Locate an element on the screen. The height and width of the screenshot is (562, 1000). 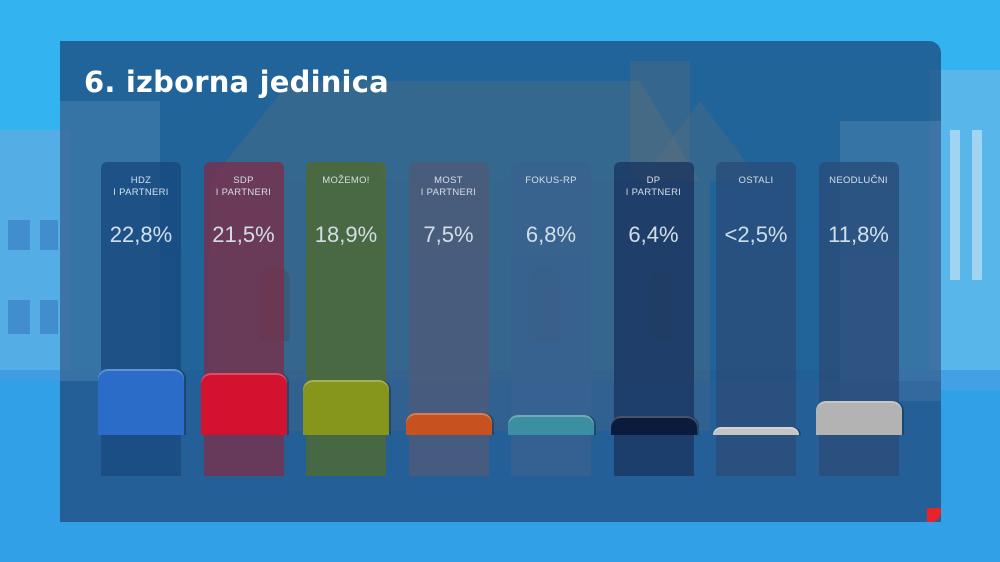
brand-corner-mark is located at coordinates (934, 515).